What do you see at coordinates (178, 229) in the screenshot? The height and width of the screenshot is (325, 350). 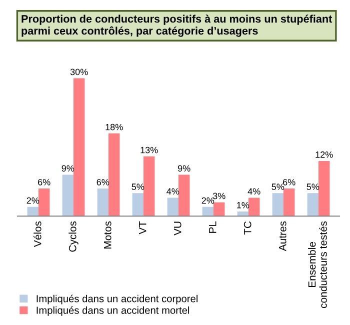 I see `x-tick-label: VU` at bounding box center [178, 229].